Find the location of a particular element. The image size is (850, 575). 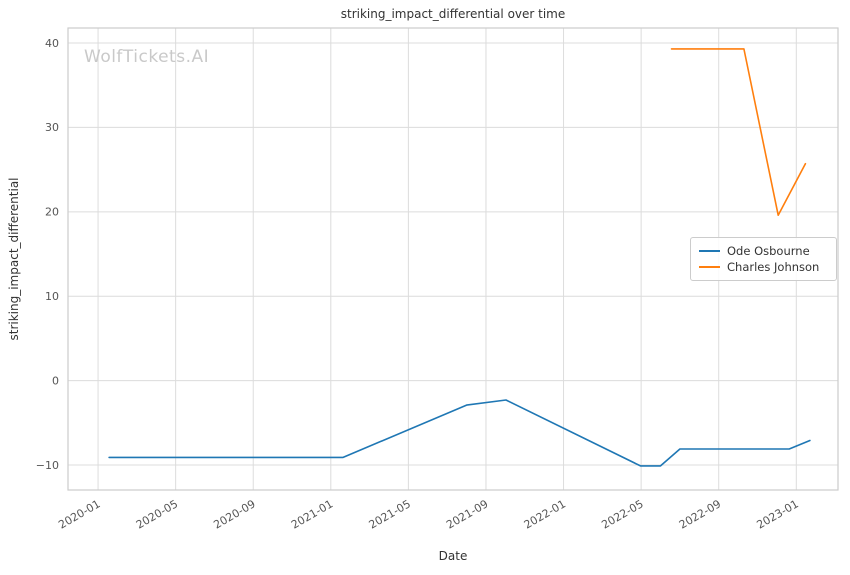

x-tick-label: 2020-05 is located at coordinates (157, 514).